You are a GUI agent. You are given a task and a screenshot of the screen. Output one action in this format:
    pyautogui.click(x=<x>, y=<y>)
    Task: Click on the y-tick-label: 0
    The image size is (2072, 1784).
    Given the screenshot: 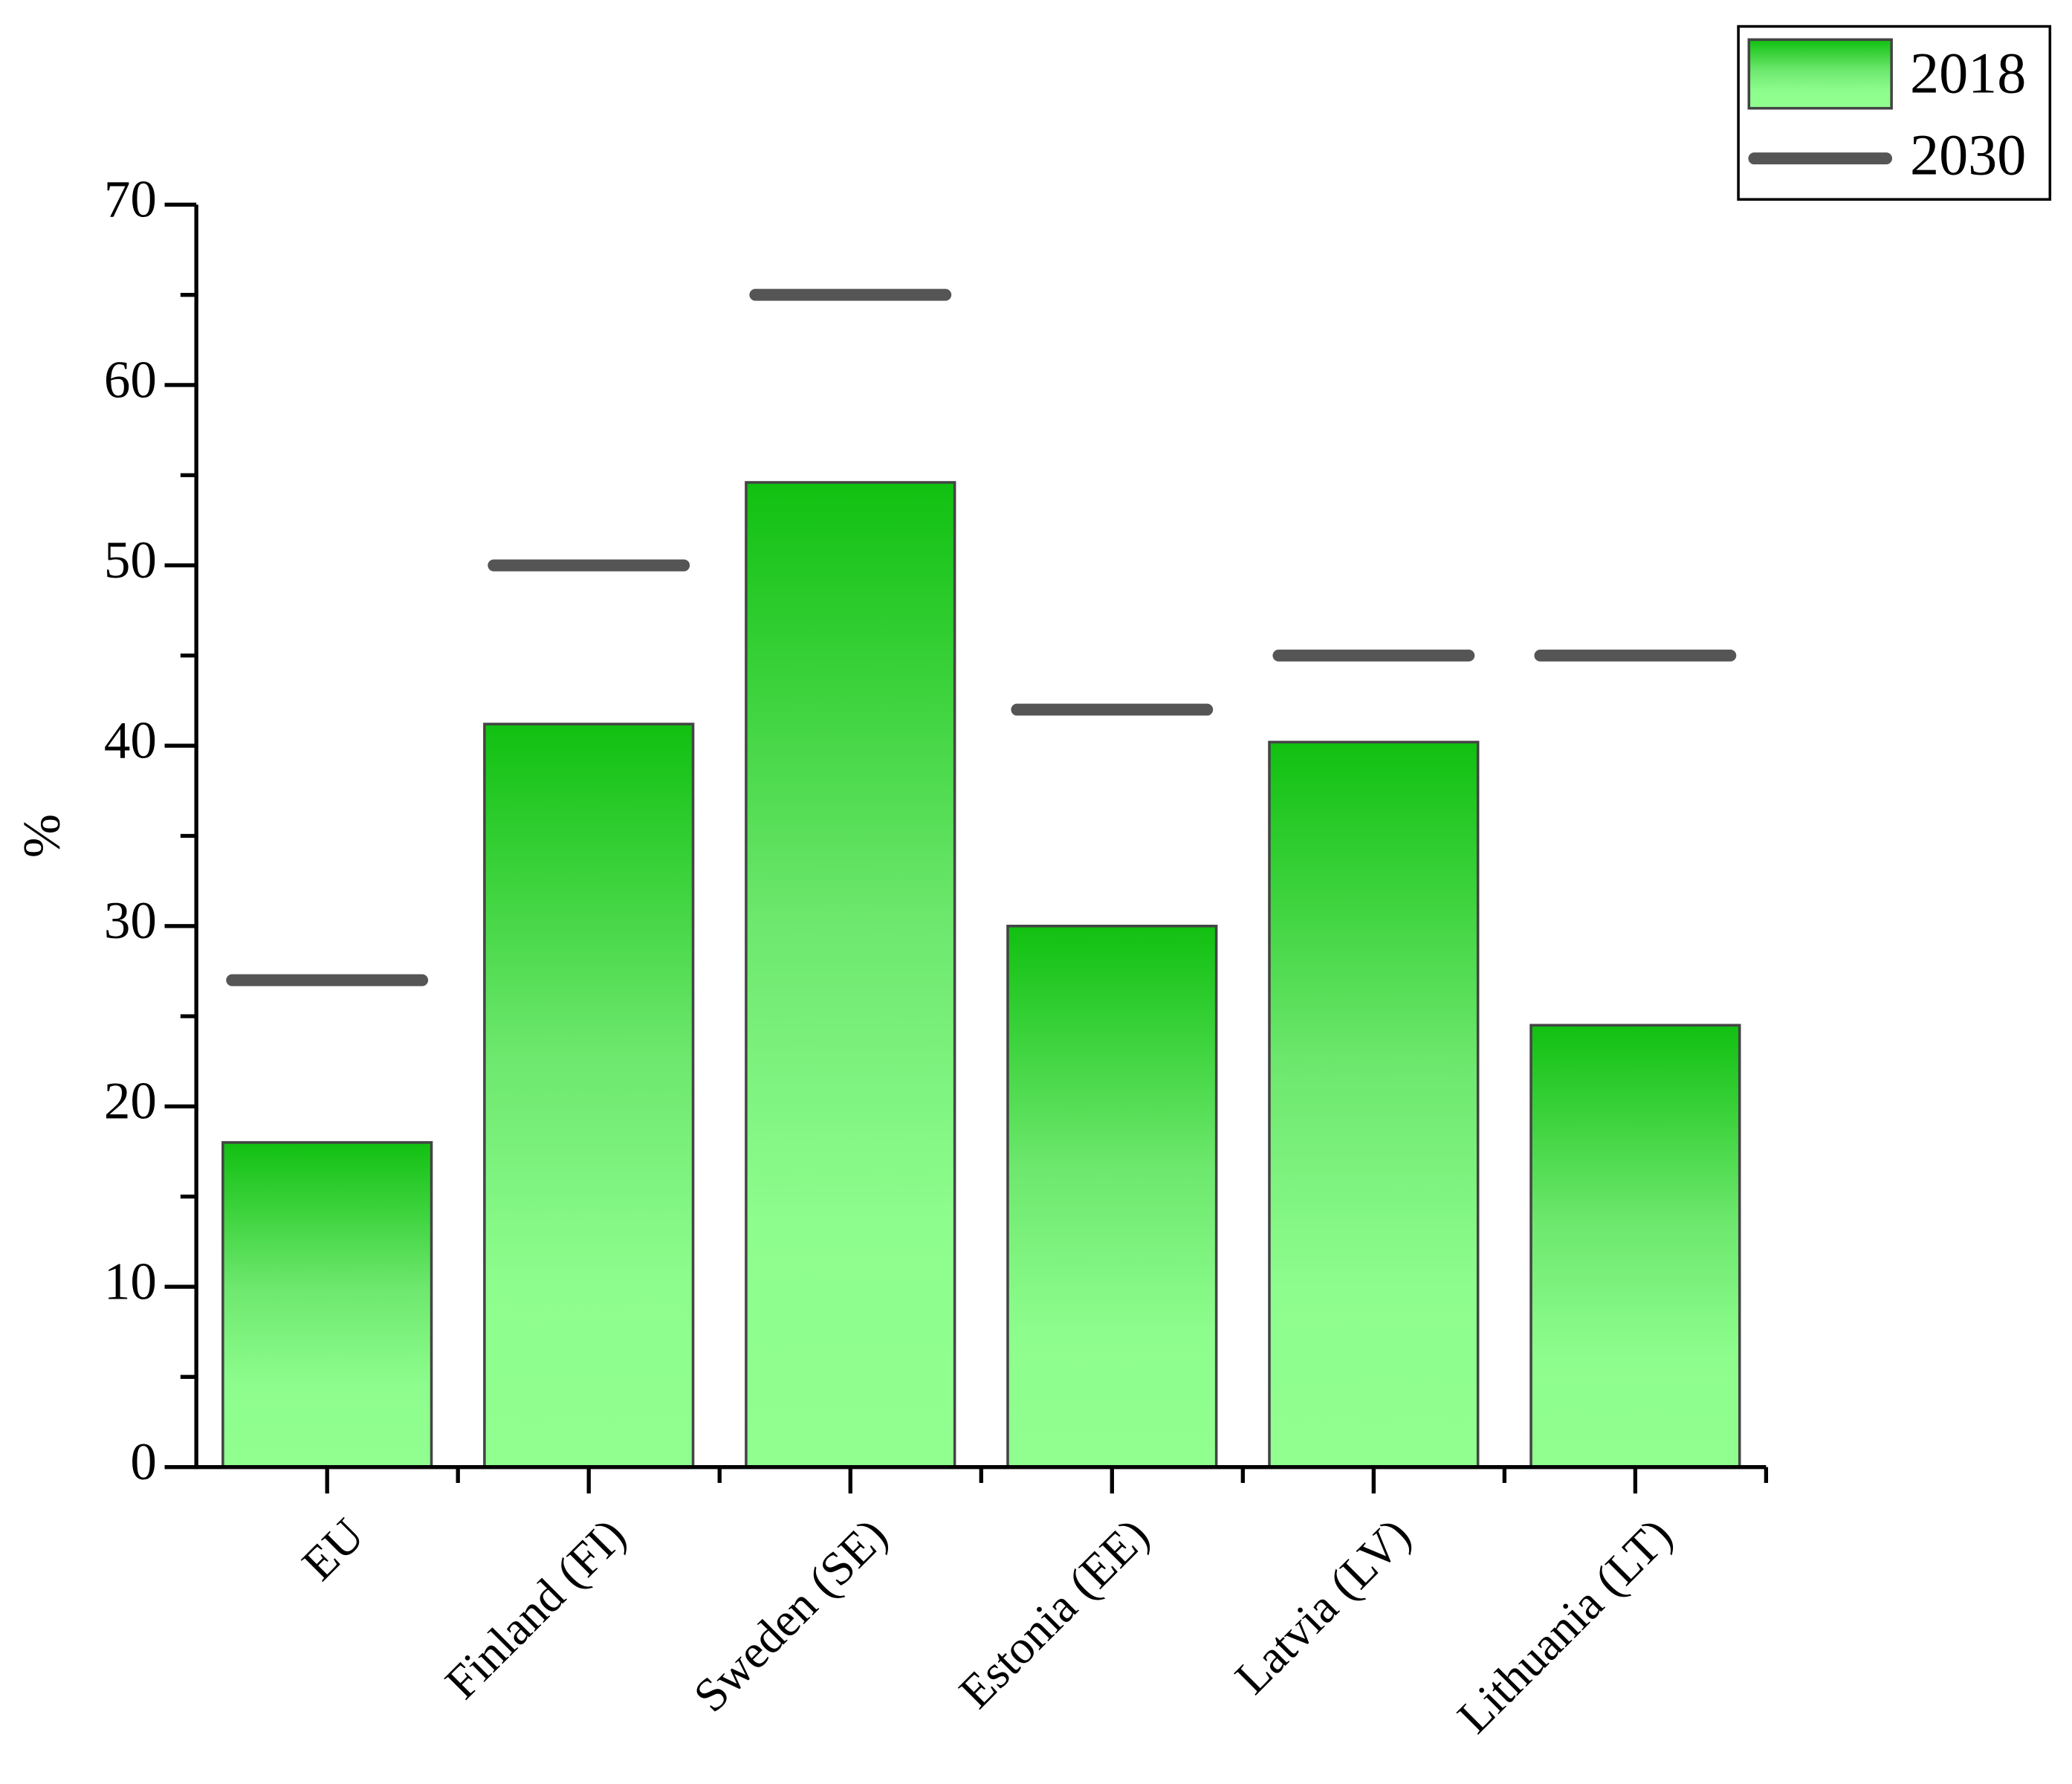 What is the action you would take?
    pyautogui.click(x=143, y=1462)
    